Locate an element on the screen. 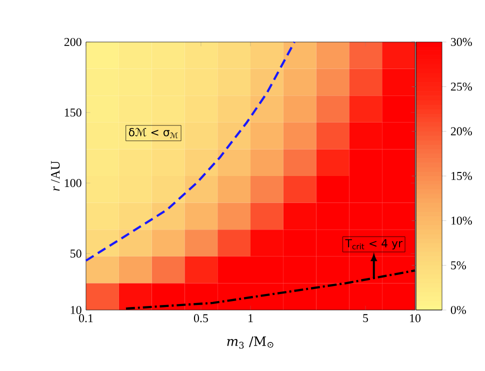  x-tick-label: 10 is located at coordinates (415, 318).